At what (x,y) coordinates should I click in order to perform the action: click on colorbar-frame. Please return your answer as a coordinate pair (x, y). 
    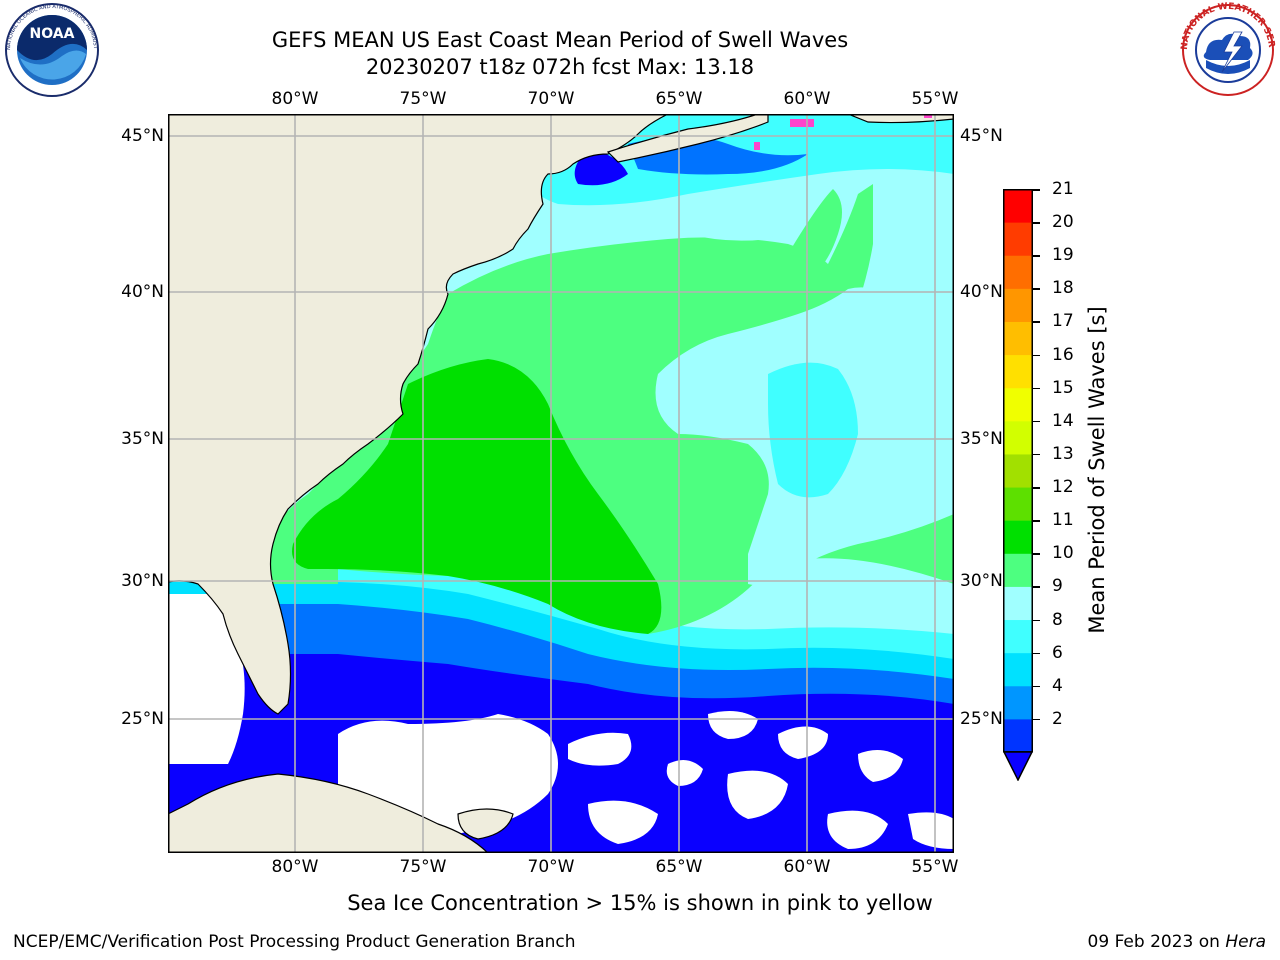
    Looking at the image, I should click on (1018, 471).